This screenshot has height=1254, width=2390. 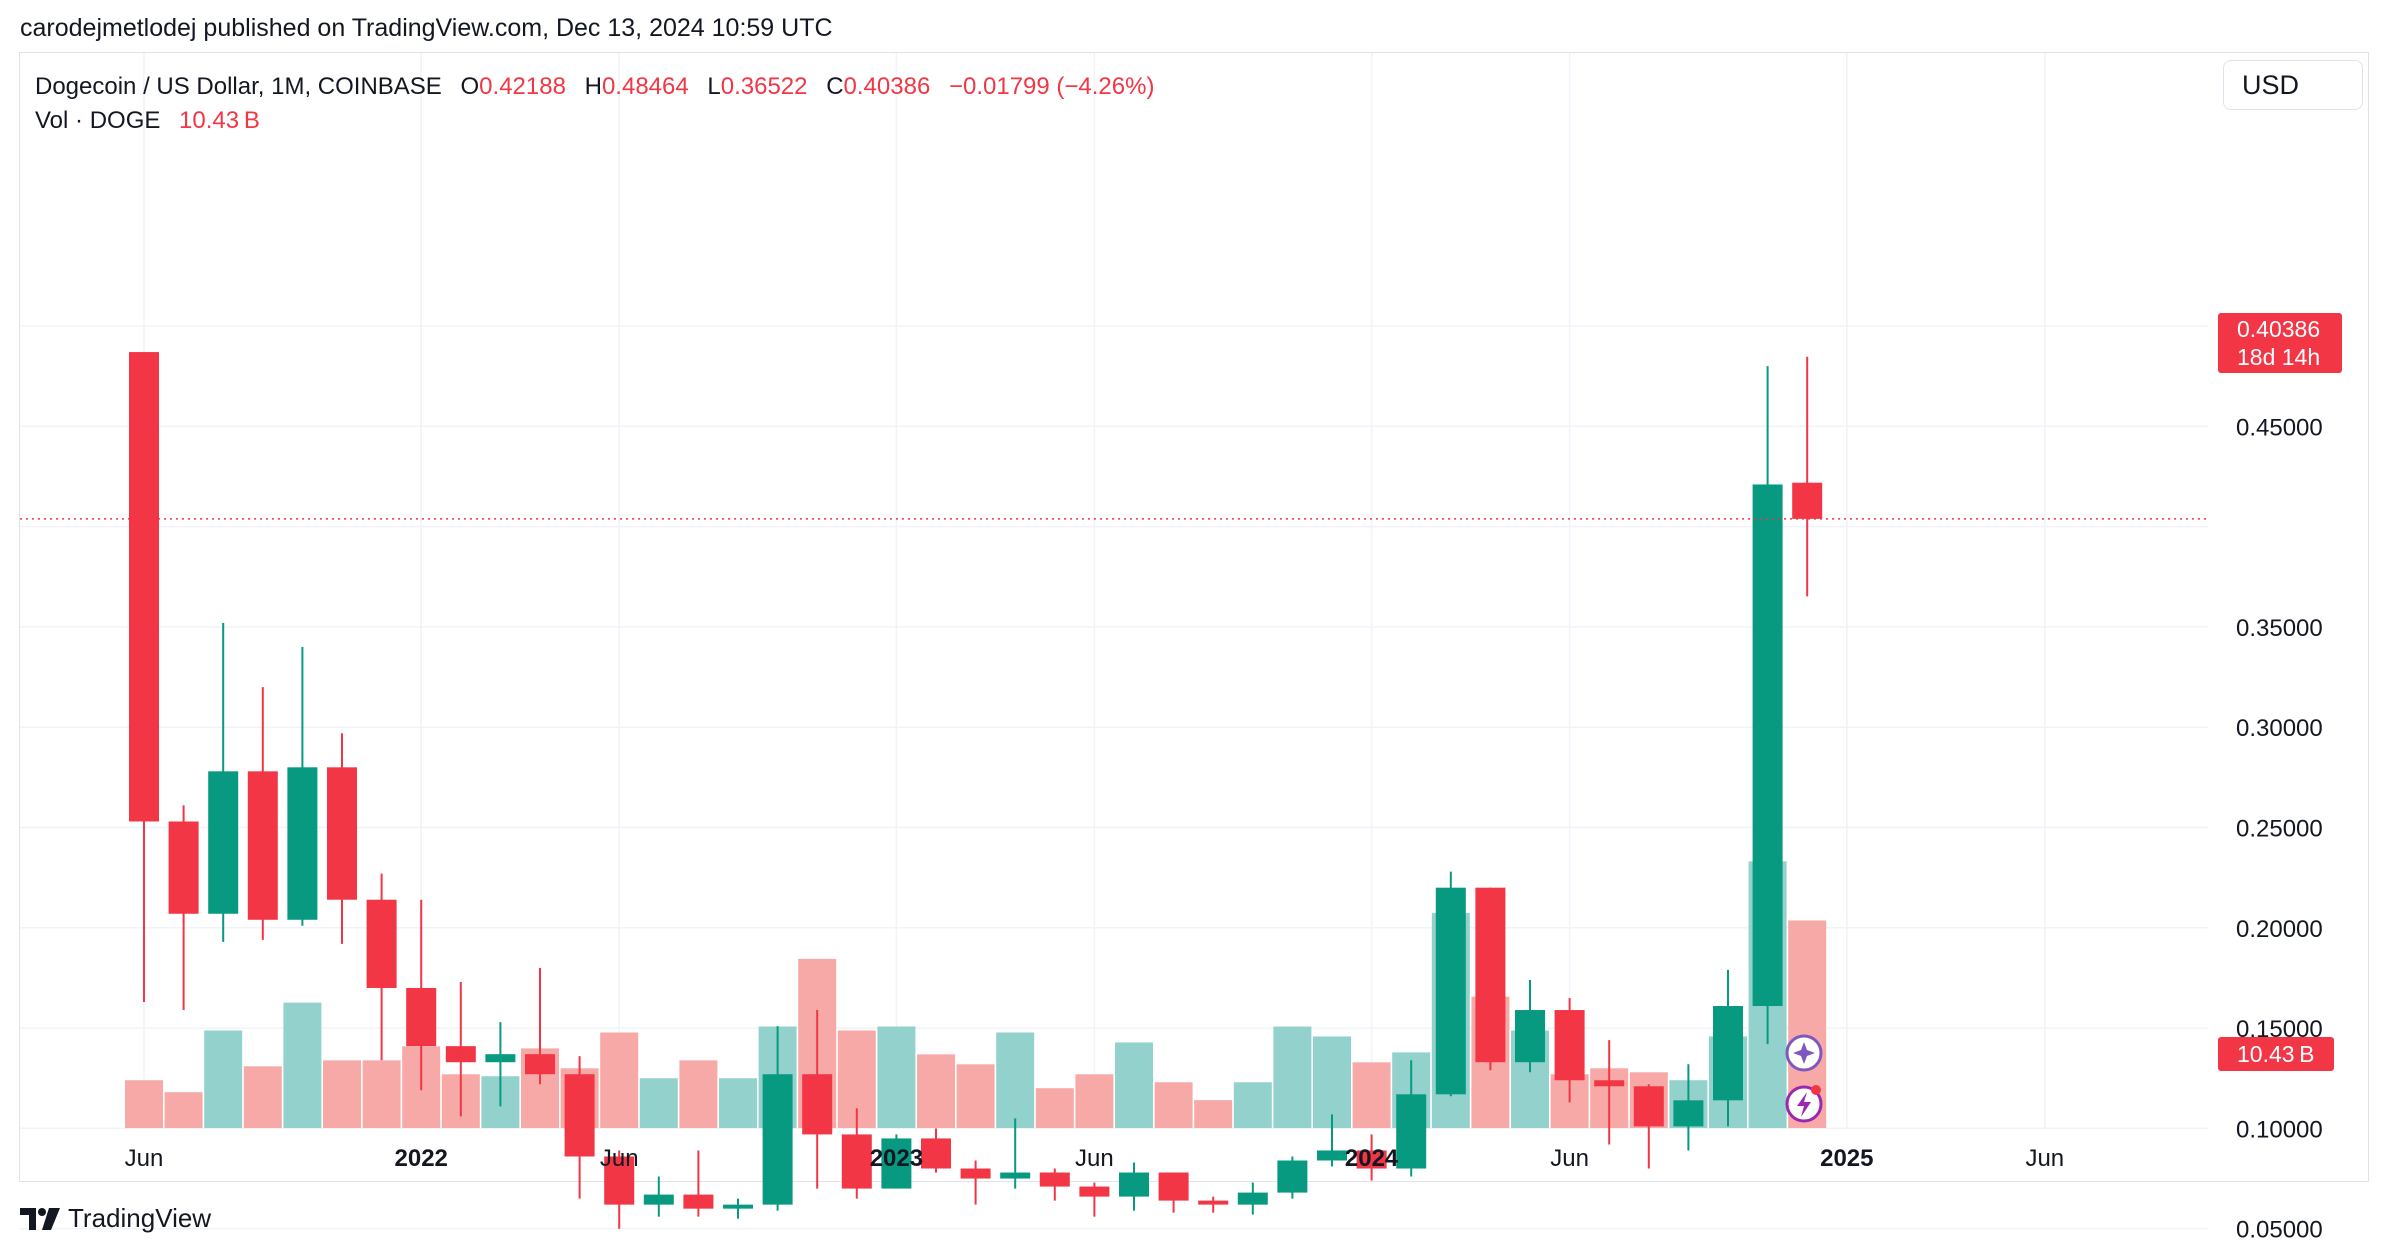 I want to click on open-value: 0.42188, so click(x=522, y=86).